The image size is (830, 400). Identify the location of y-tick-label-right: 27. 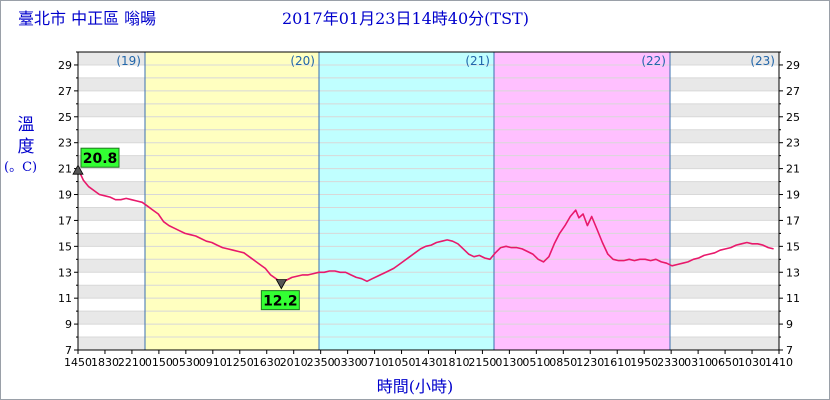
(793, 91).